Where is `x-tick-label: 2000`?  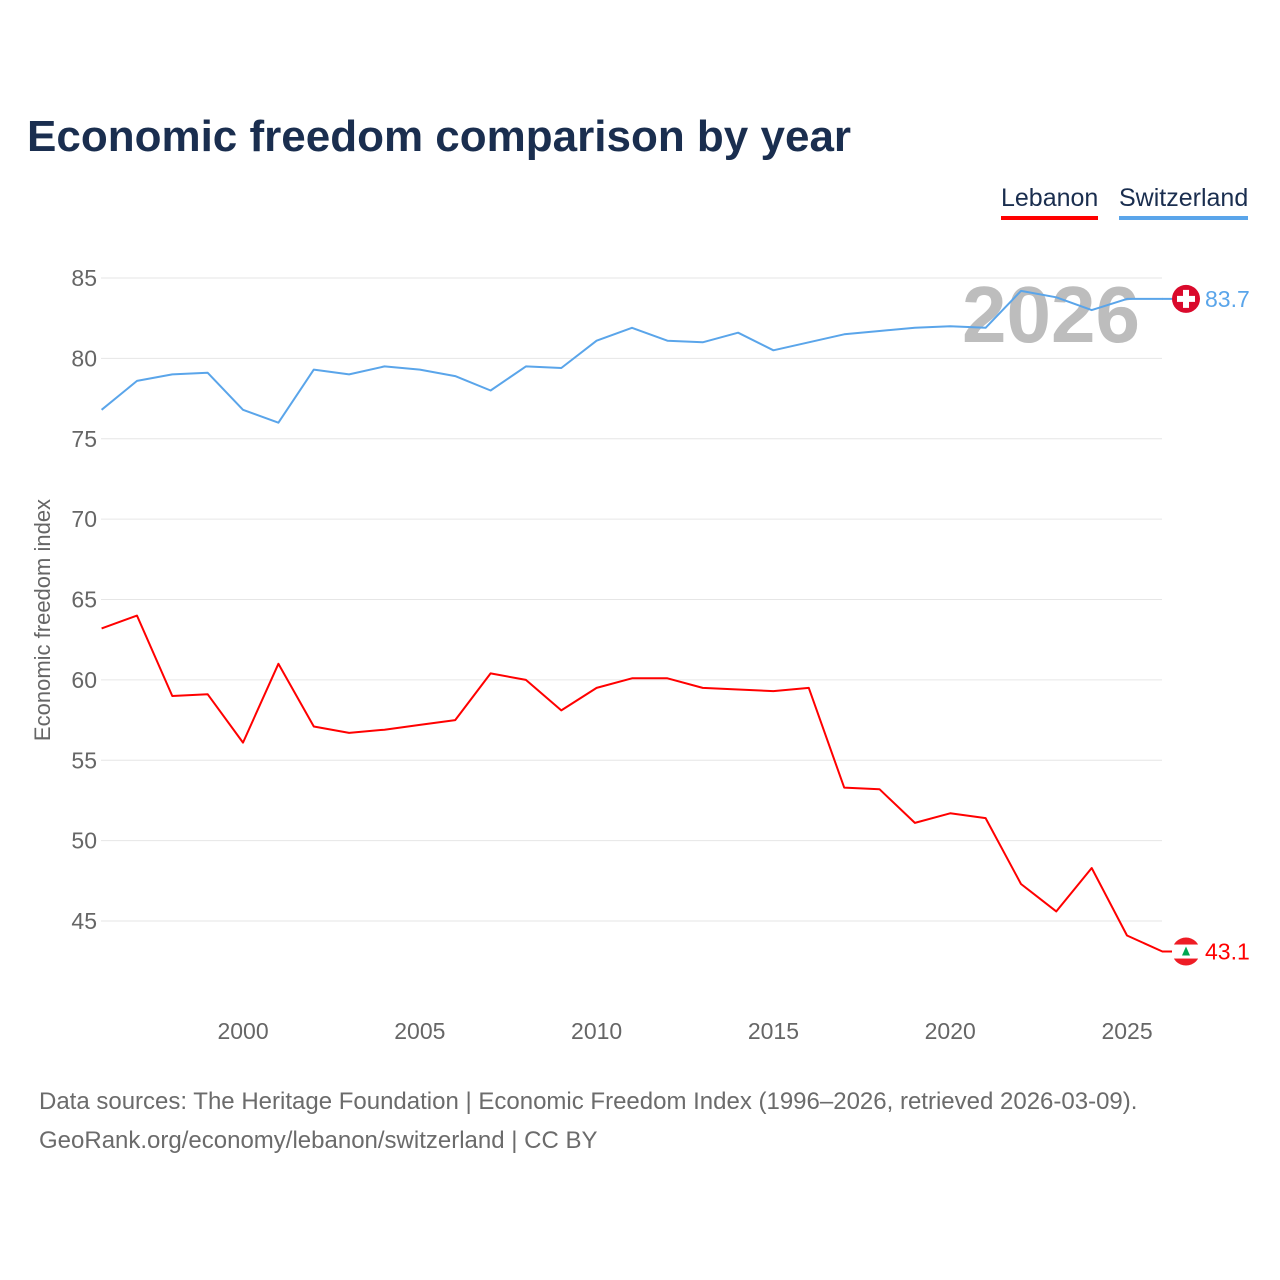 x-tick-label: 2000 is located at coordinates (242, 1031).